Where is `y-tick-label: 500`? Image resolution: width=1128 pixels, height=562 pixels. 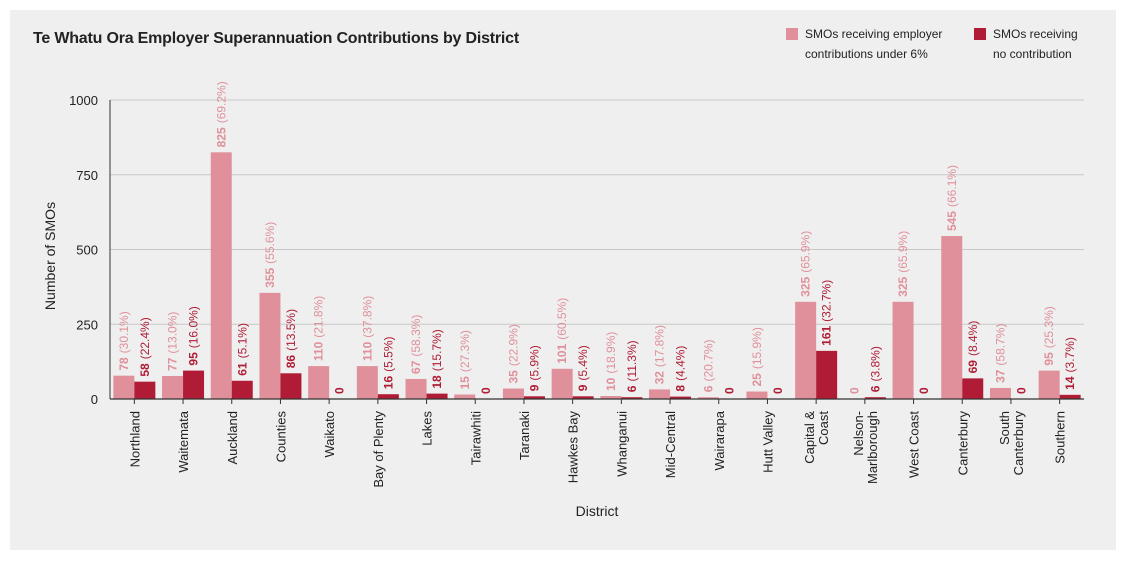
y-tick-label: 500 is located at coordinates (87, 250).